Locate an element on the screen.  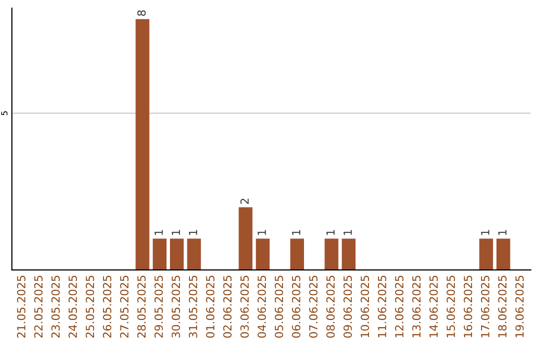
x-tick-label: 14.06.2025 is located at coordinates (433, 307).